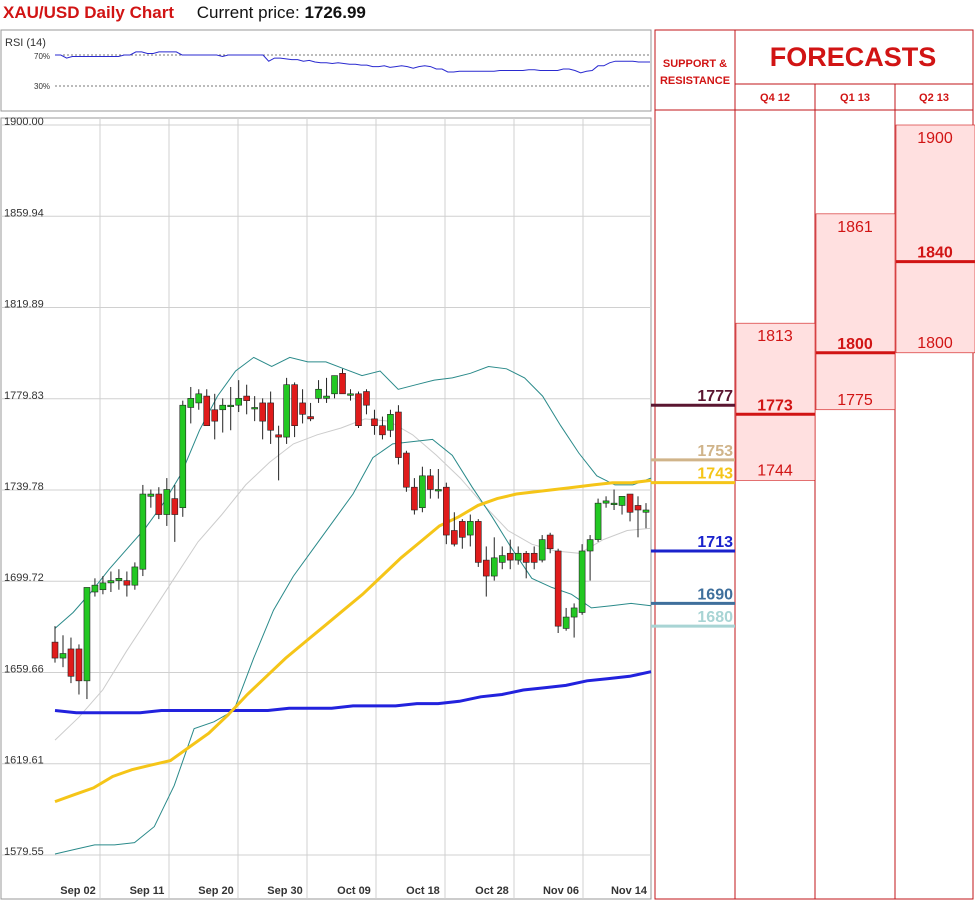 This screenshot has height=900, width=975. What do you see at coordinates (353, 692) in the screenshot?
I see `ma-slow-line` at bounding box center [353, 692].